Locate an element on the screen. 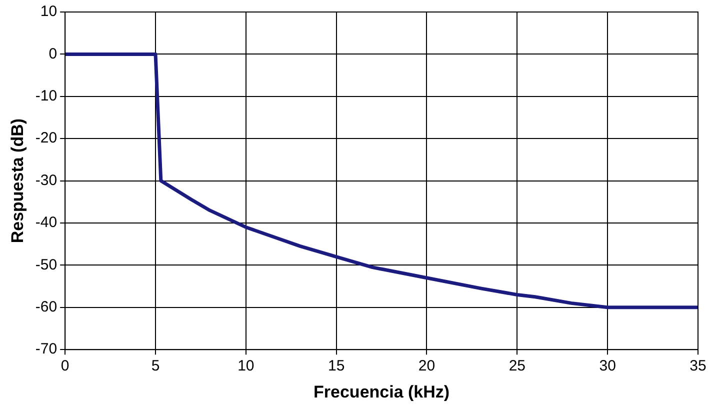 The width and height of the screenshot is (712, 409). y-tick-label: -40 is located at coordinates (46, 223).